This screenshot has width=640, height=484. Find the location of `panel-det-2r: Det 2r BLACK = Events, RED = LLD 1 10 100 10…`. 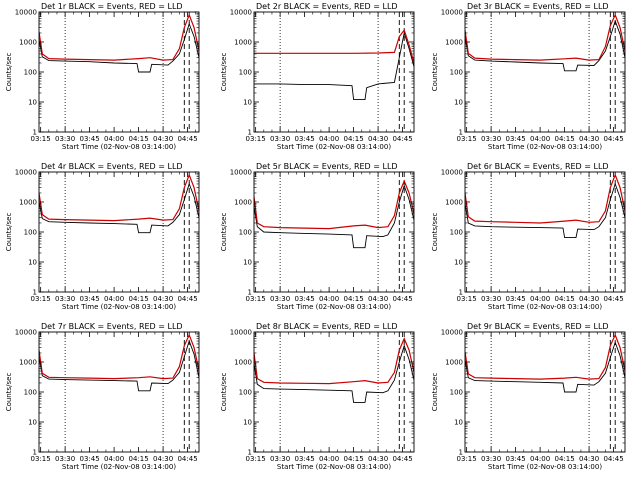

panel-det-2r: Det 2r BLACK = Events, RED = LLD 1 10 100 10… is located at coordinates (317, 76).